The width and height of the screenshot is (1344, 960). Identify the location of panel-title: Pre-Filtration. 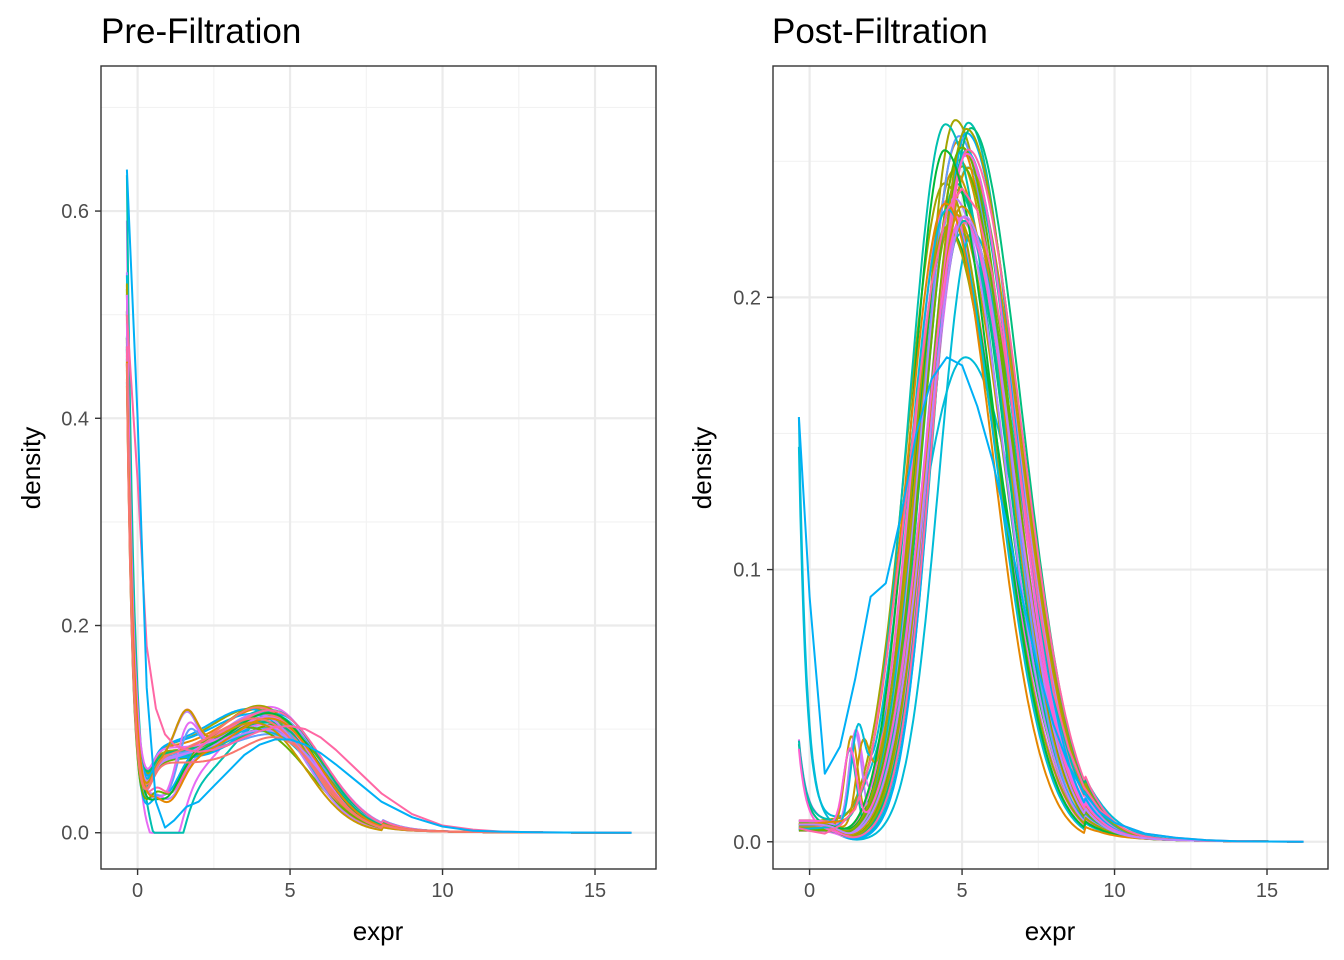
(201, 31).